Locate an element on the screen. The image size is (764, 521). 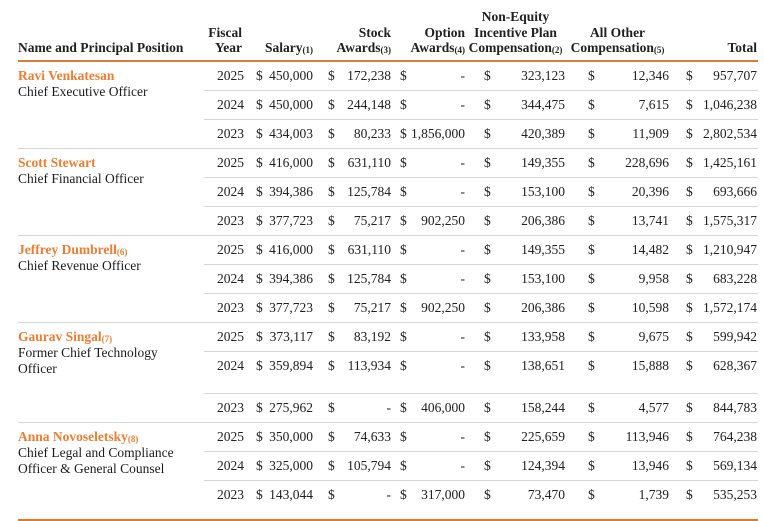
all_other-cell: $11,909 is located at coordinates (618, 133).